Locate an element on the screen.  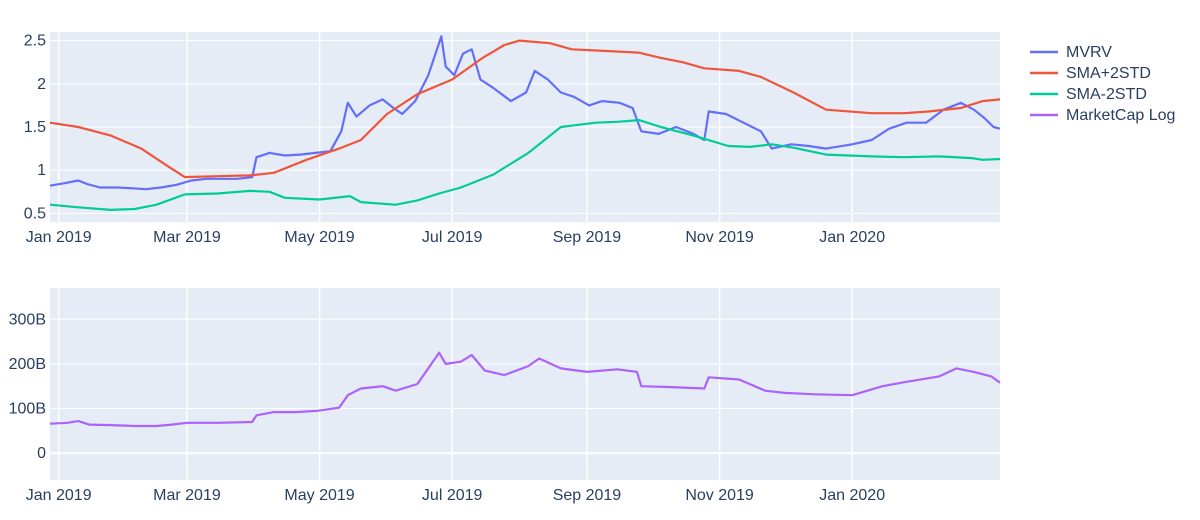
x-tick-label-top: Nov 2019 is located at coordinates (719, 237).